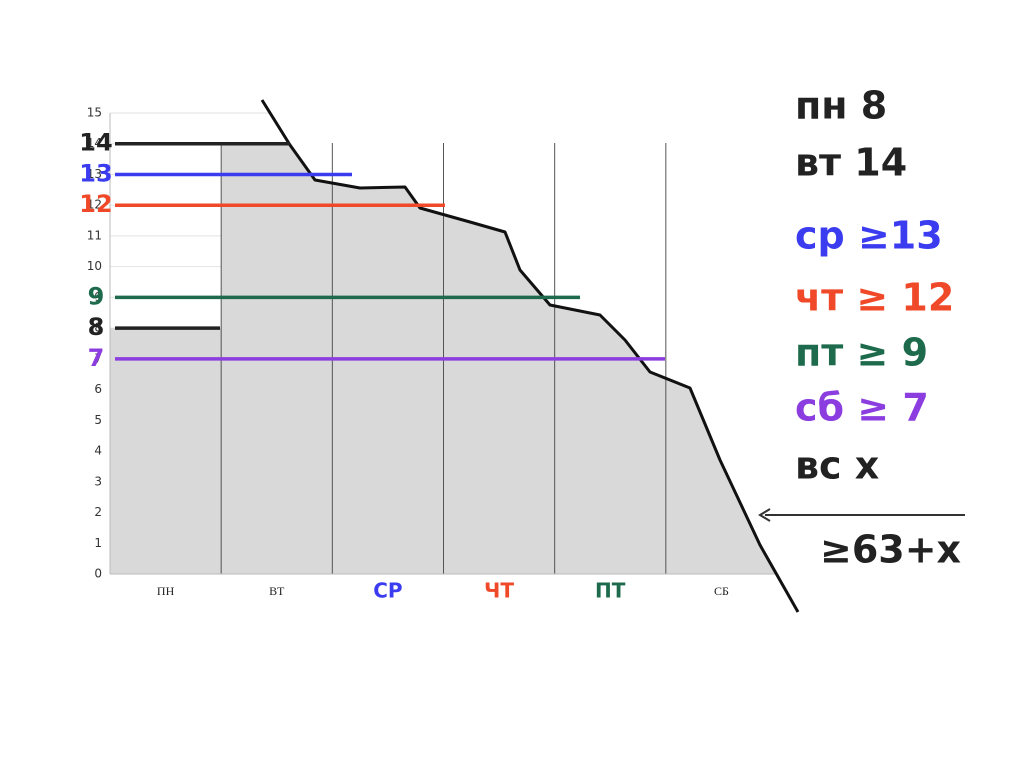 Image resolution: width=1024 pixels, height=767 pixels. I want to click on y-tick-label: 13, so click(94, 174).